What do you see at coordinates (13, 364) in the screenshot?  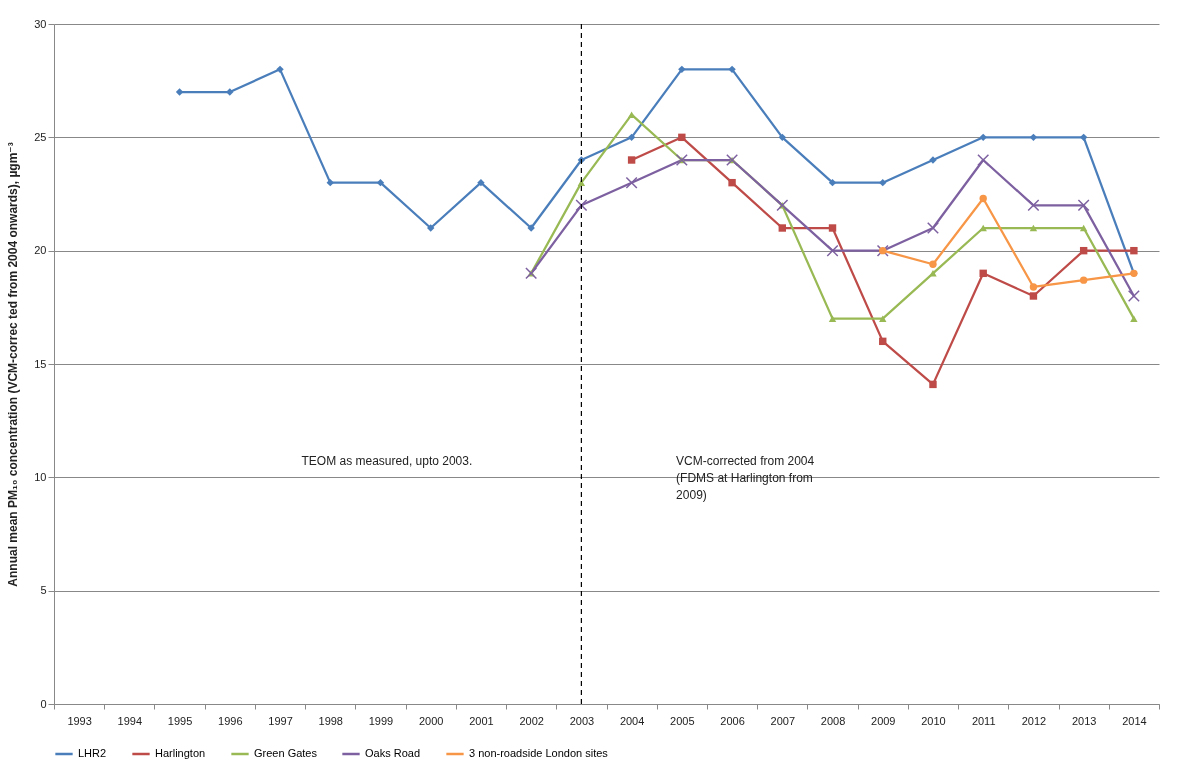 I see `y-axis-title: Annual mean PM₁₀ concentration (VCM-correc ted from 2004 onwards), µgm⁻³` at bounding box center [13, 364].